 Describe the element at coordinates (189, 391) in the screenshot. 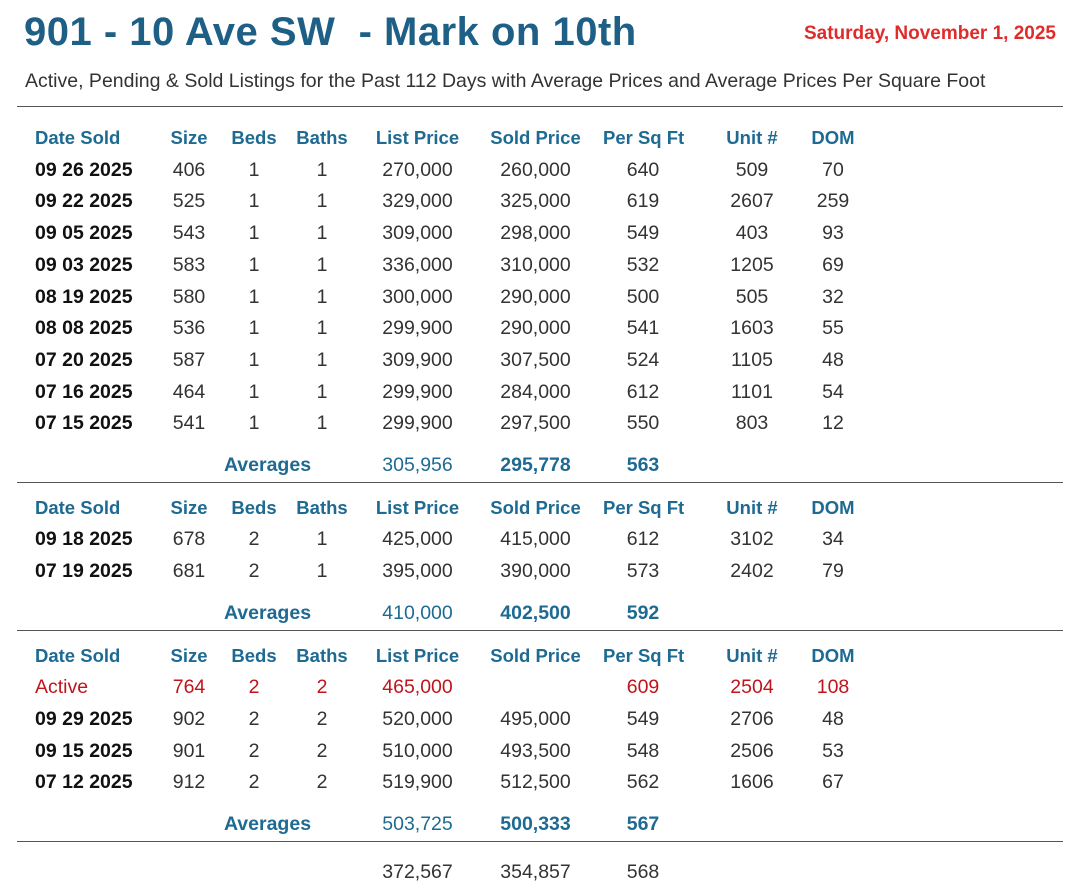

I see `cell-size: 464` at that location.